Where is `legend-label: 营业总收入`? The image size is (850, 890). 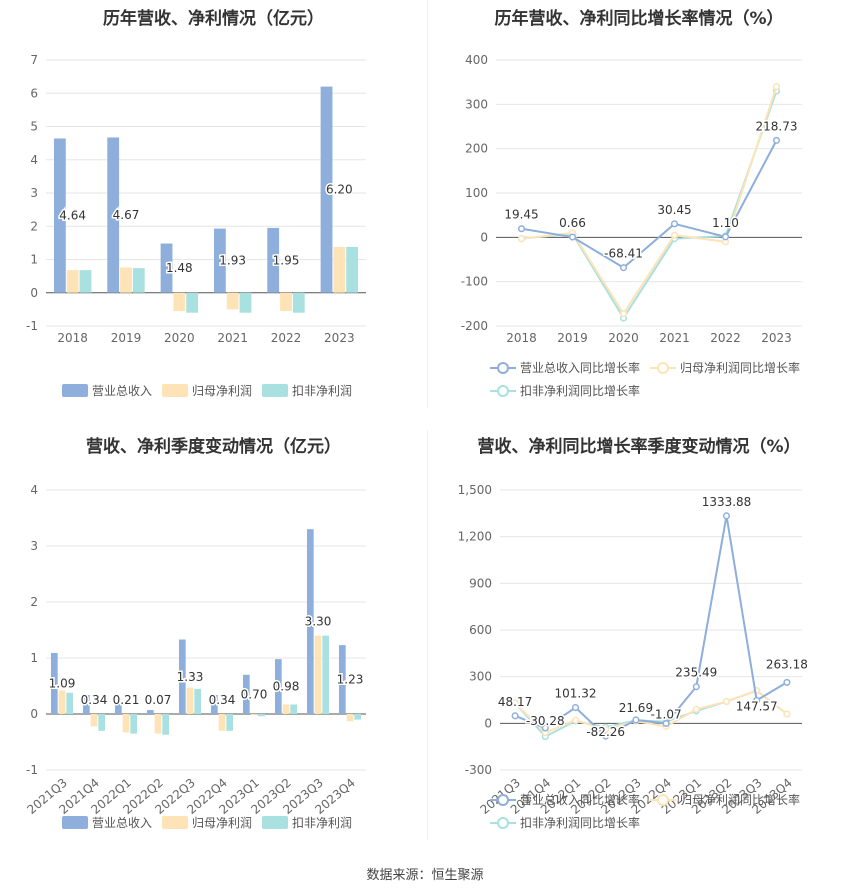
legend-label: 营业总收入 is located at coordinates (122, 391).